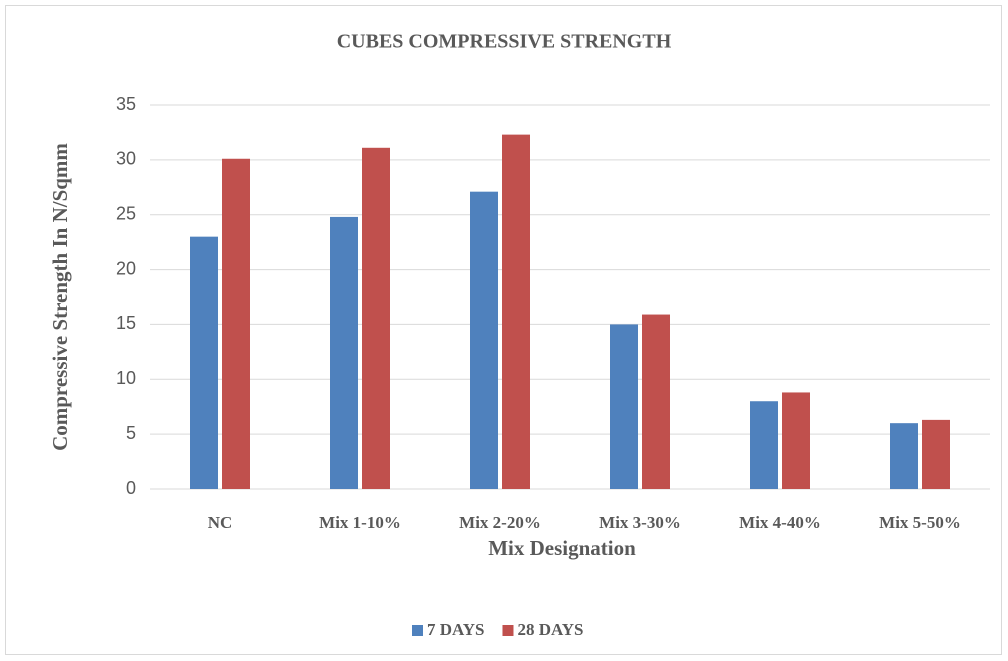 Image resolution: width=1008 pixels, height=661 pixels. I want to click on y-tick-label: 10, so click(126, 378).